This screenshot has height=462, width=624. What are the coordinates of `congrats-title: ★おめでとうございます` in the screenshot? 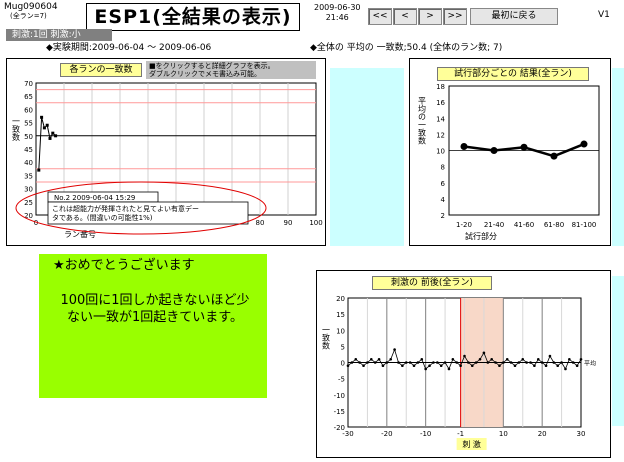 It's located at (124, 266).